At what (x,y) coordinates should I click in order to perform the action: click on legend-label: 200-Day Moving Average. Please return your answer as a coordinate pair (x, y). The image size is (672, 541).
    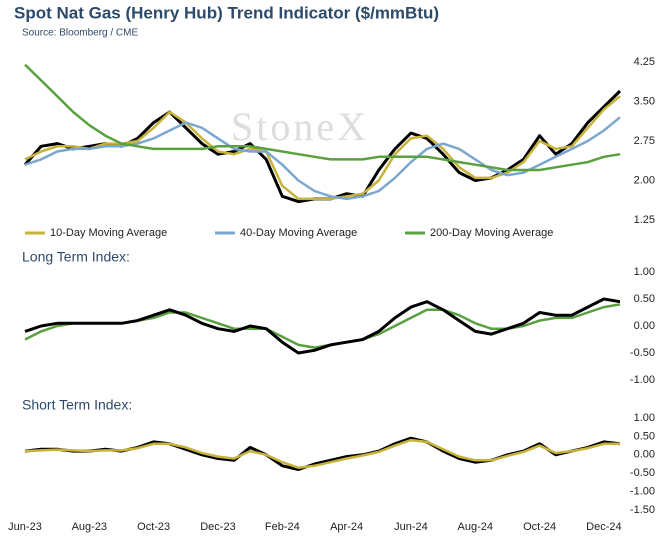
    Looking at the image, I should click on (491, 233).